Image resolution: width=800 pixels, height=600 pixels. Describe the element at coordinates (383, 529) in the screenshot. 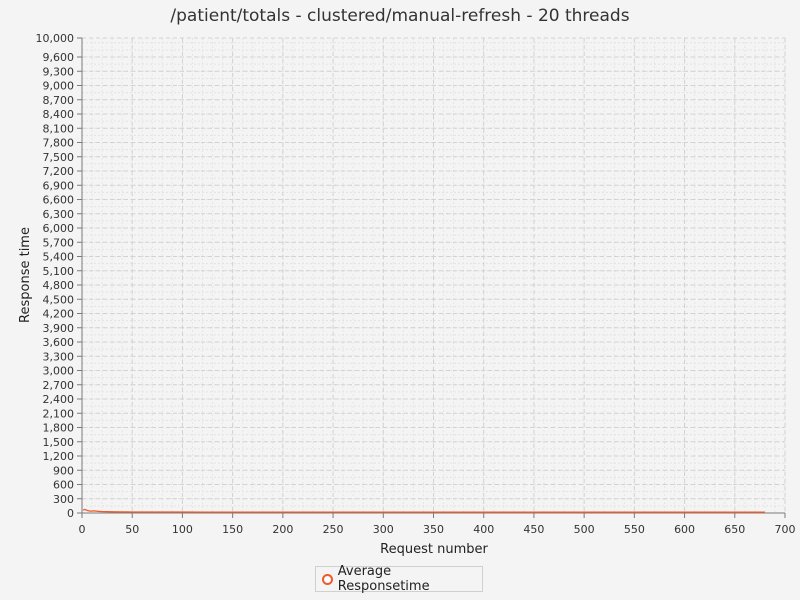

I see `x-tick-label: 300` at that location.